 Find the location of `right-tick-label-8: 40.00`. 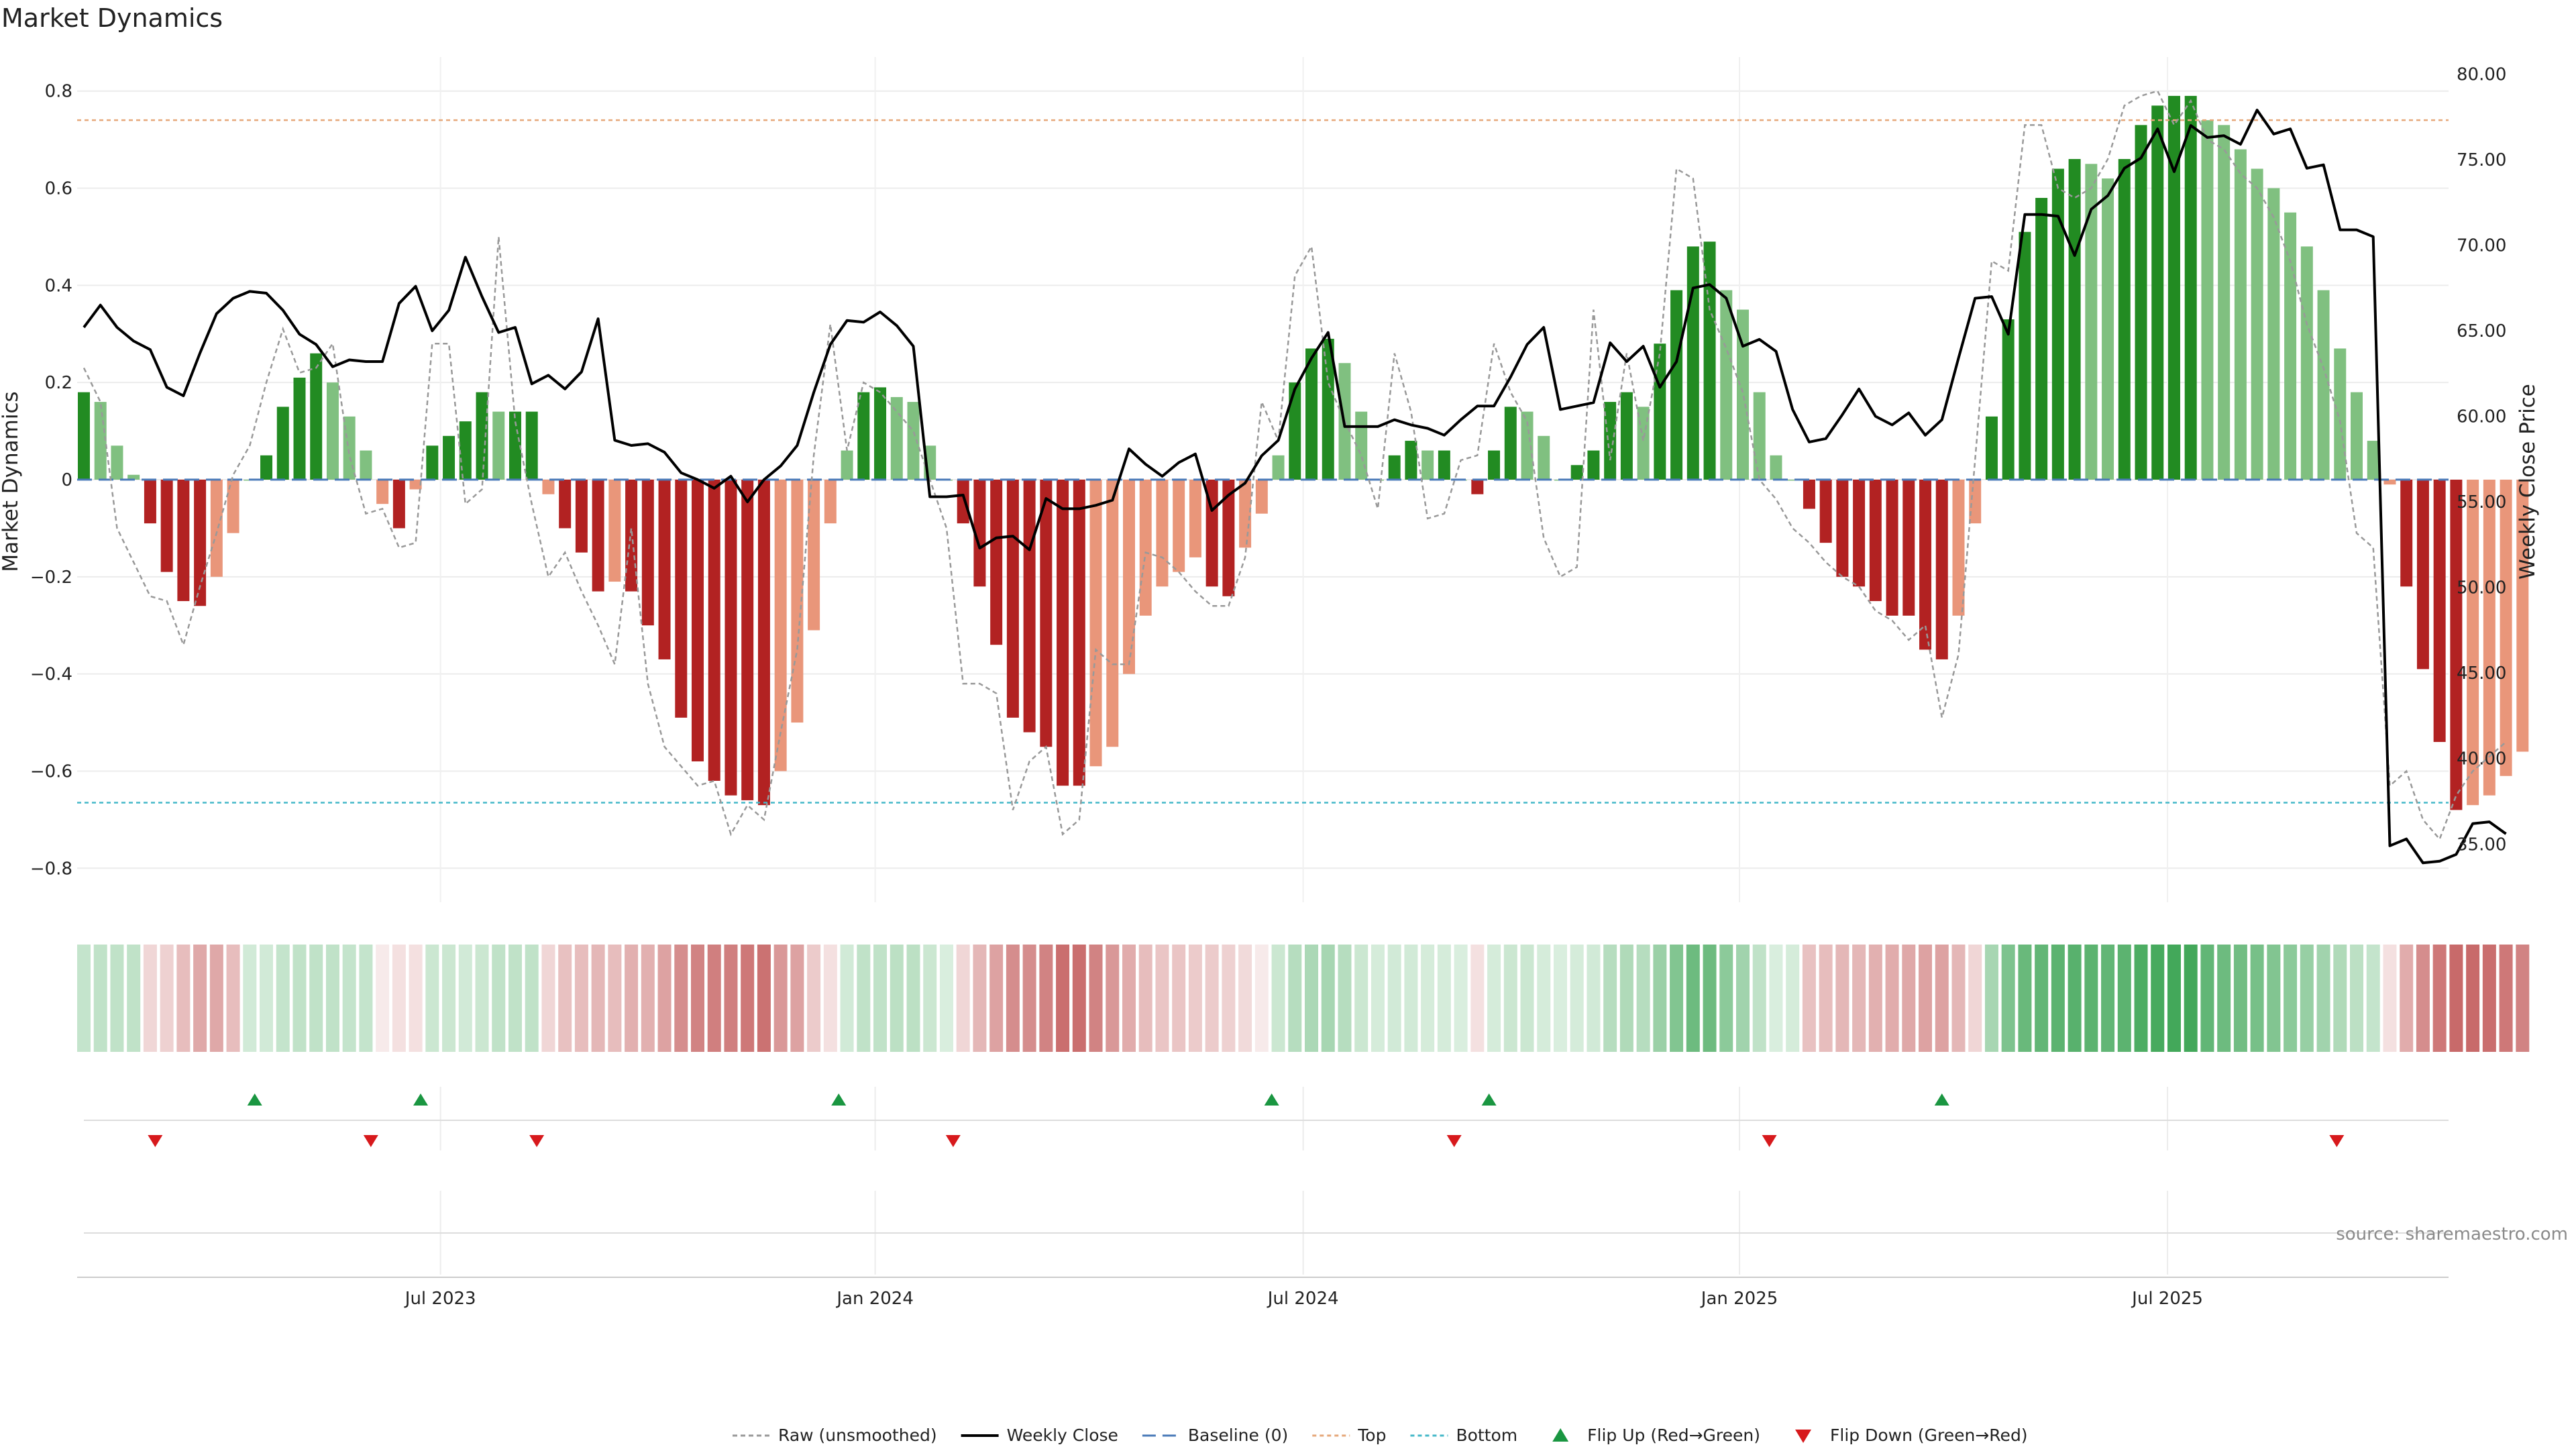

right-tick-label-8: 40.00 is located at coordinates (2481, 759).